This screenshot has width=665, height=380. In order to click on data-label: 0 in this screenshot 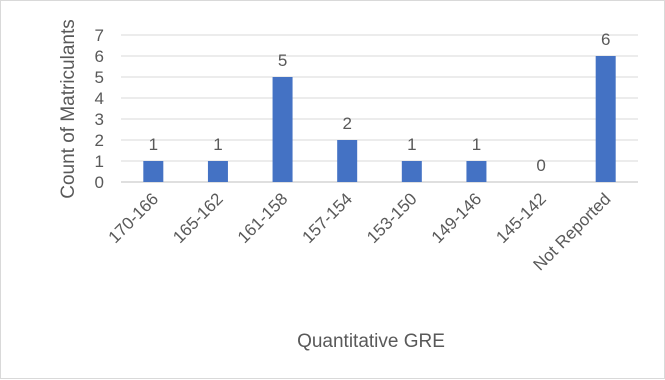, I will do `click(540, 165)`.